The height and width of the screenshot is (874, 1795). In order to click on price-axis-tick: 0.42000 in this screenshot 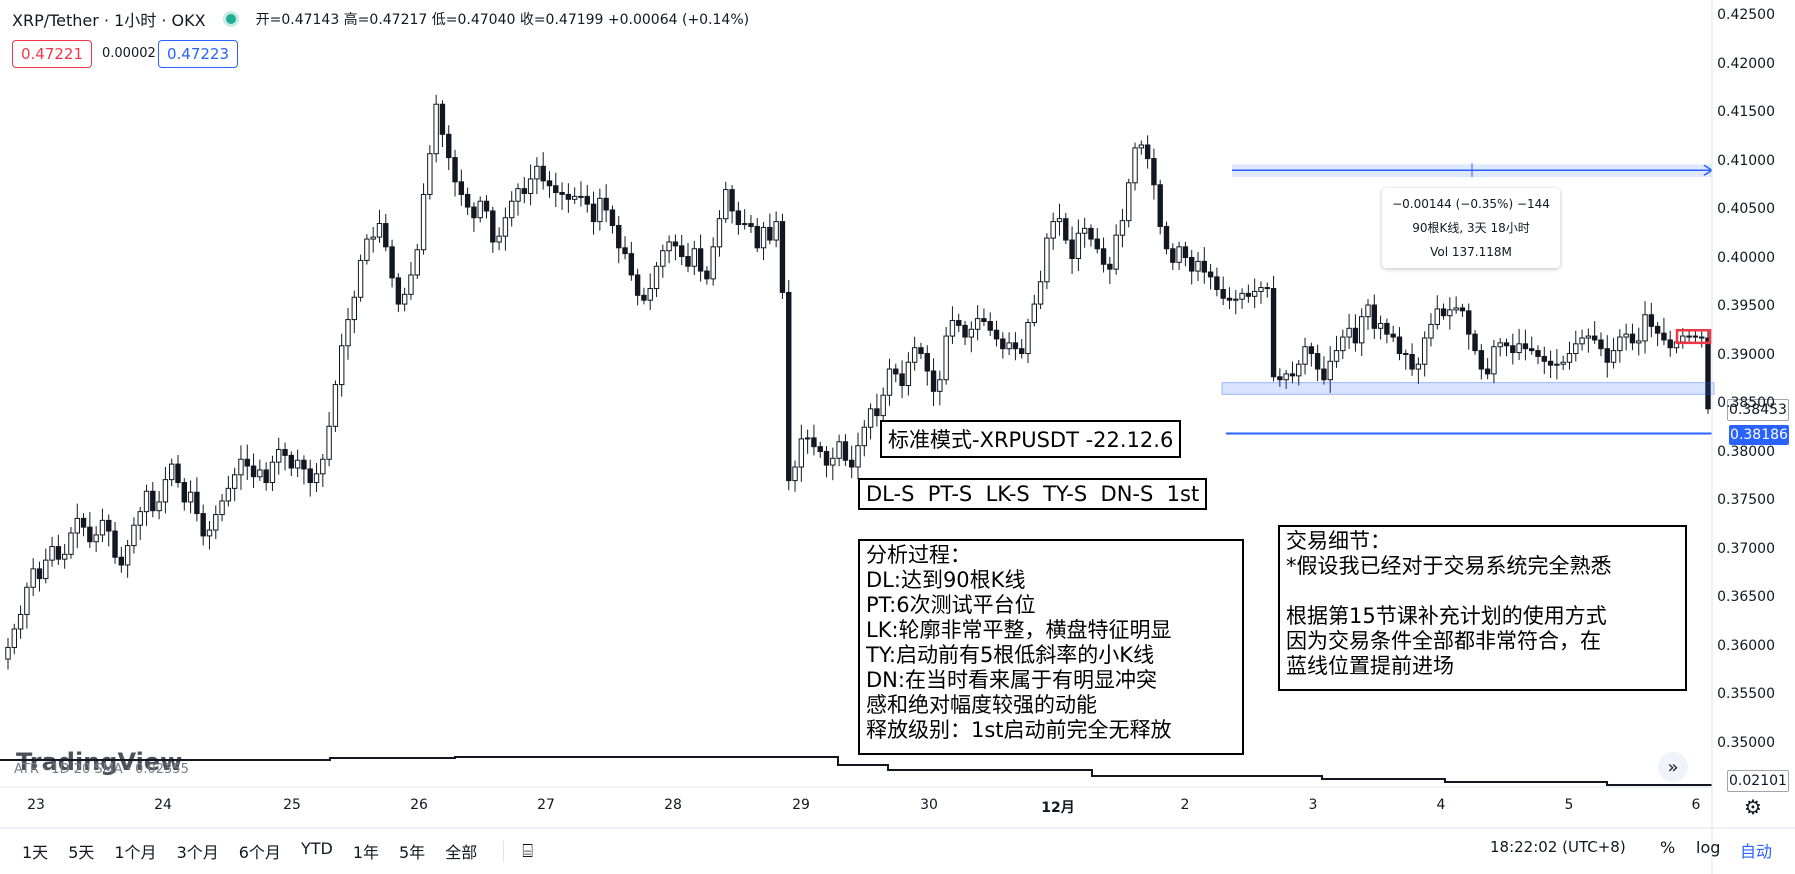, I will do `click(1746, 63)`.